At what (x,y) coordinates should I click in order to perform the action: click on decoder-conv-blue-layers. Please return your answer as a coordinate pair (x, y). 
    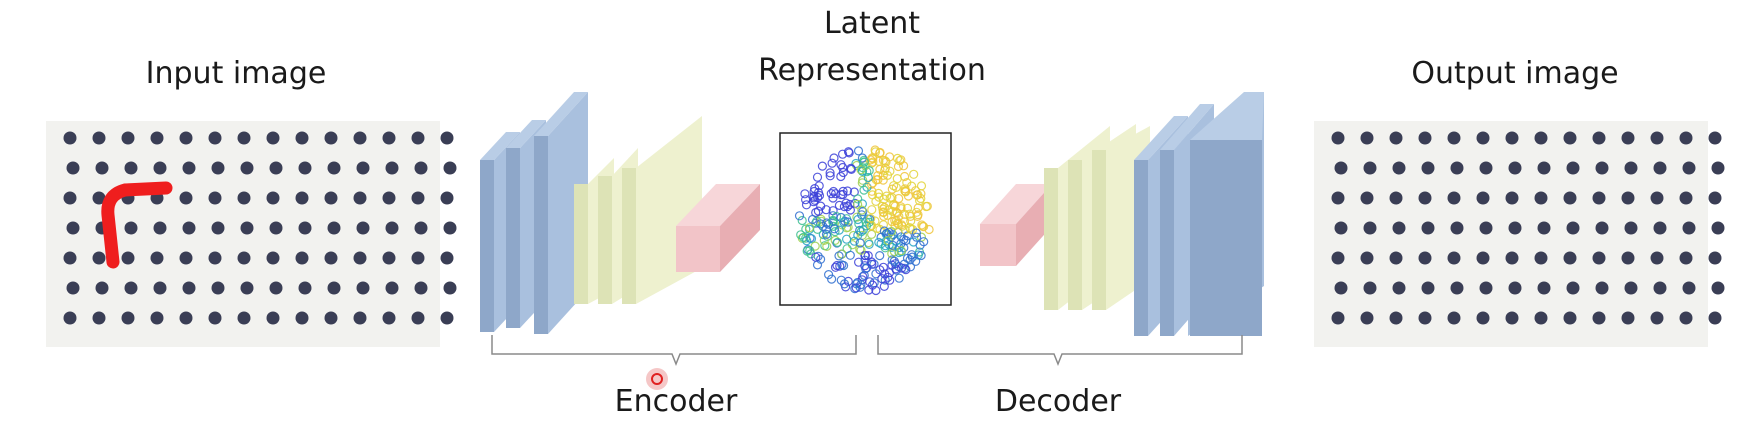
    Looking at the image, I should click on (1199, 214).